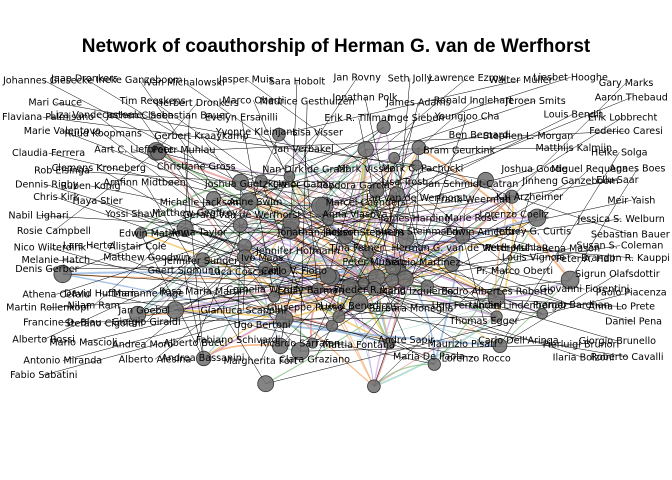 This screenshot has height=480, width=672. Describe the element at coordinates (48, 308) in the screenshot. I see `author-label: Martin Rollenkopf` at that location.